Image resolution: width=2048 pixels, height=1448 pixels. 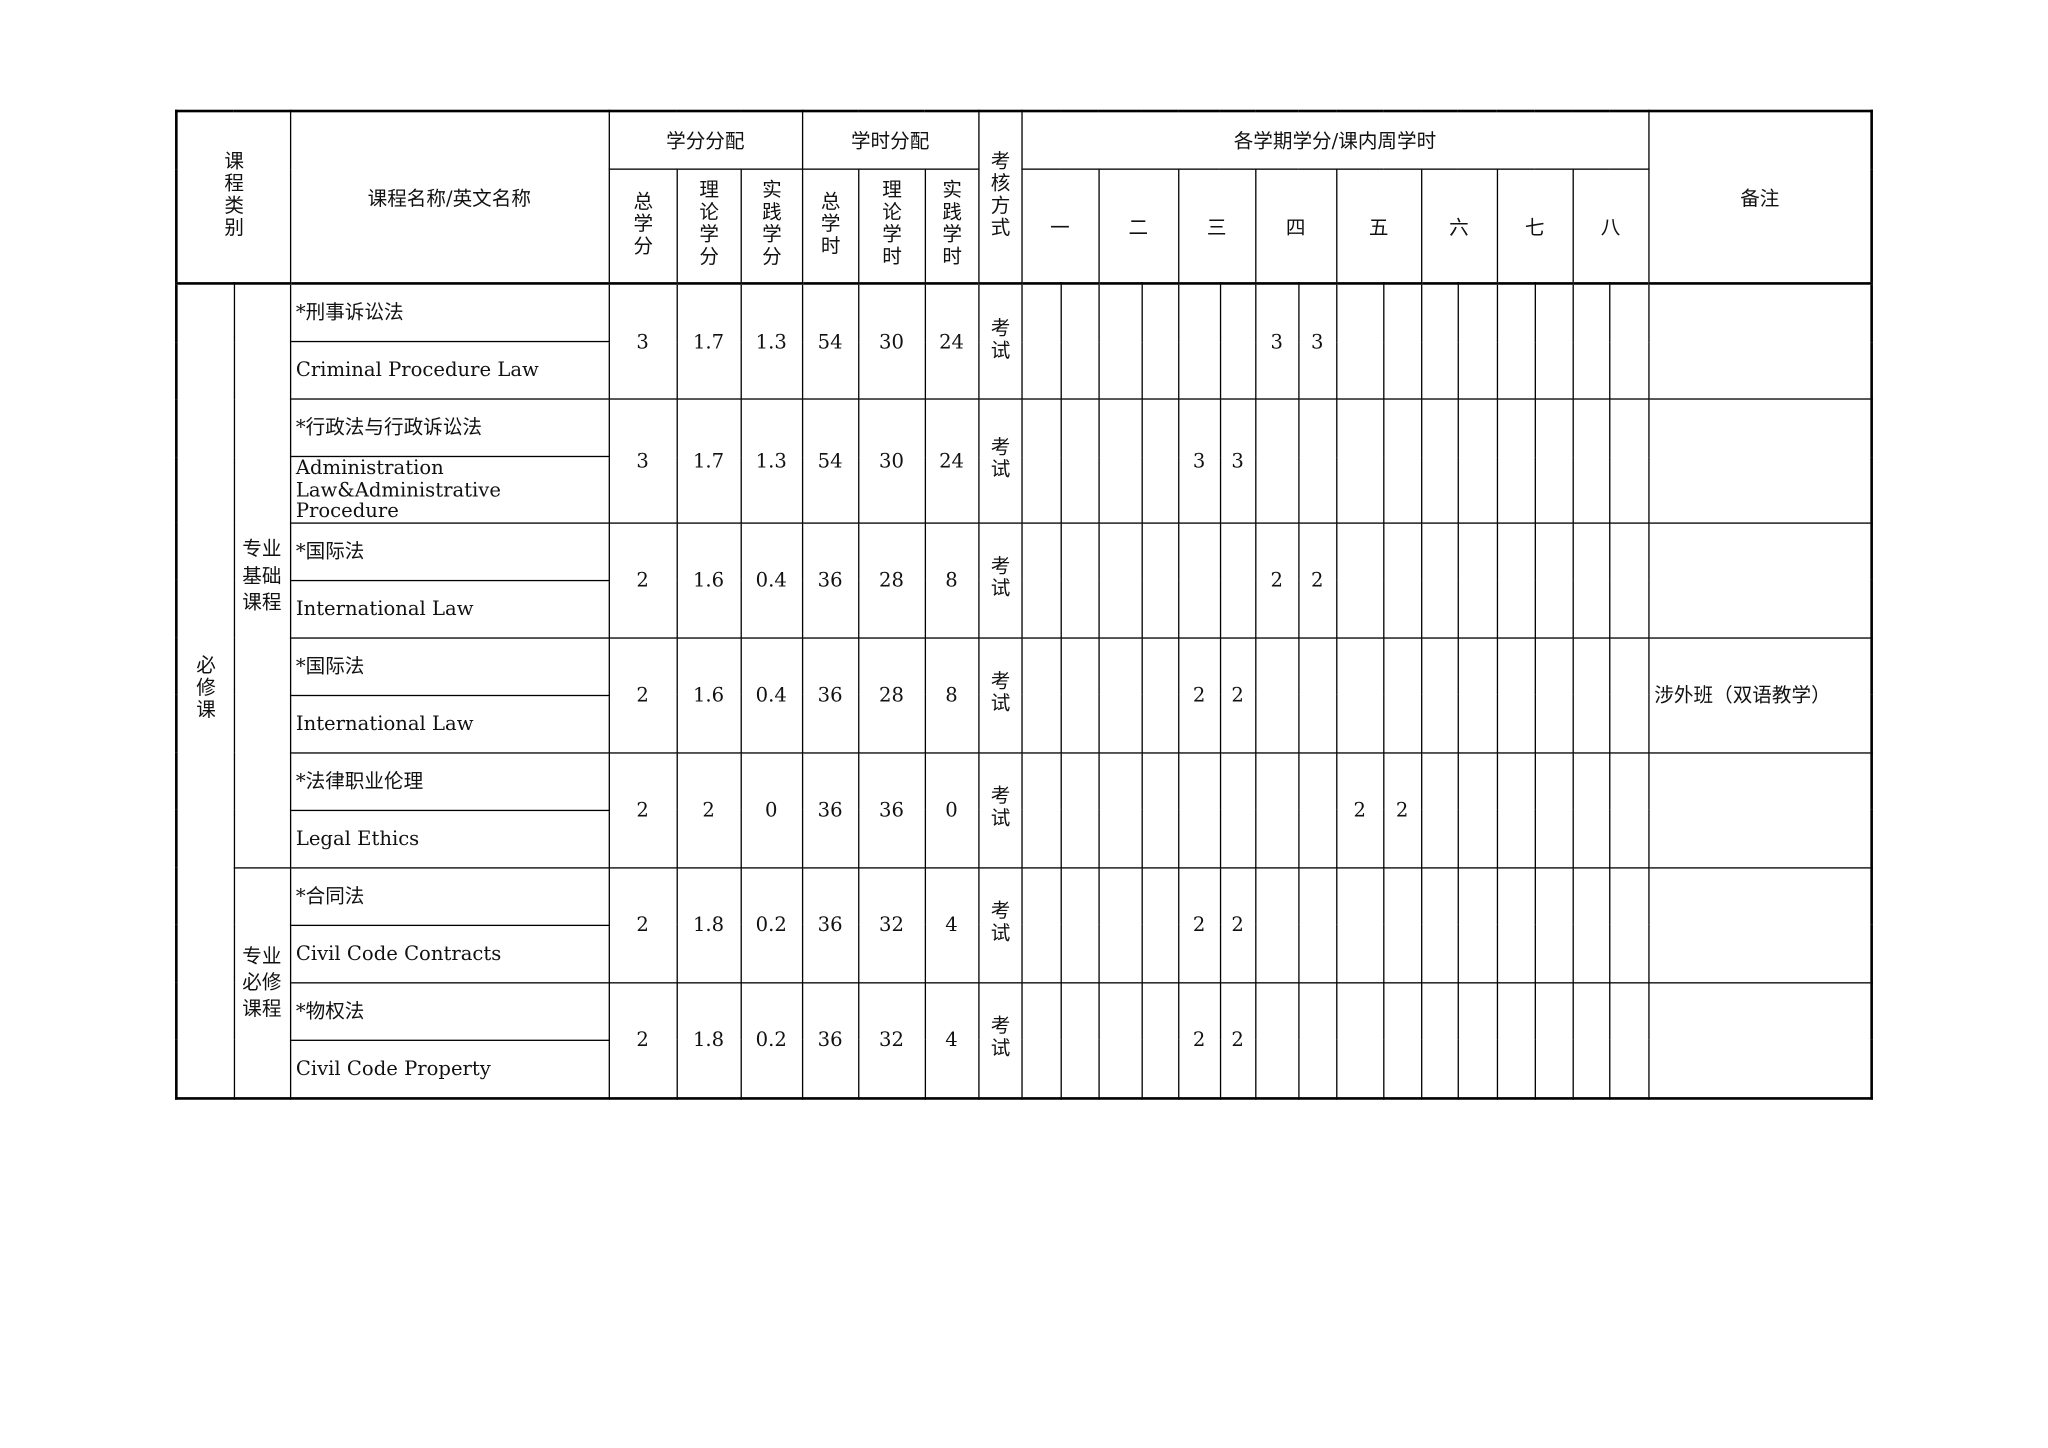 I want to click on course-row: *法律职业伦理 2 2 0 36 36 0 考试 2 2, so click(x=1024, y=809).